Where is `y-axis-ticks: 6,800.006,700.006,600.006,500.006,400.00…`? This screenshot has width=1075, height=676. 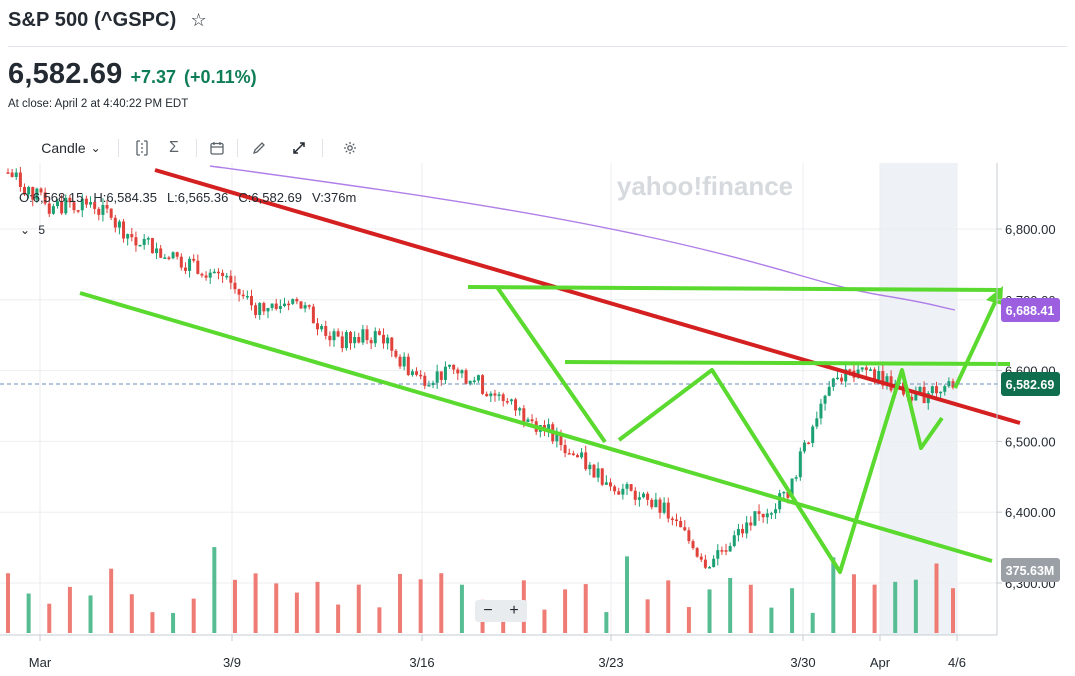 y-axis-ticks: 6,800.006,700.006,600.006,500.006,400.00… is located at coordinates (1026, 406).